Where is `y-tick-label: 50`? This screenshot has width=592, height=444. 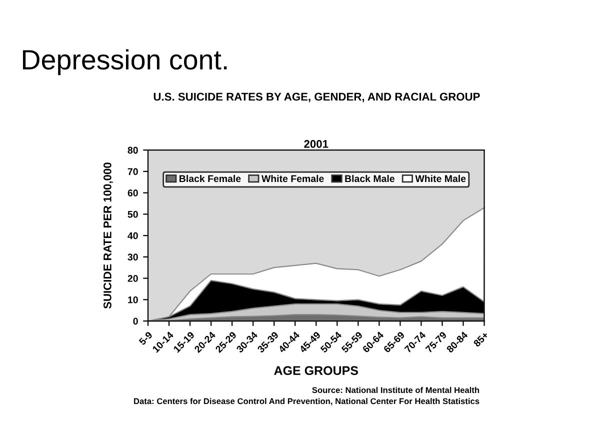 y-tick-label: 50 is located at coordinates (133, 214).